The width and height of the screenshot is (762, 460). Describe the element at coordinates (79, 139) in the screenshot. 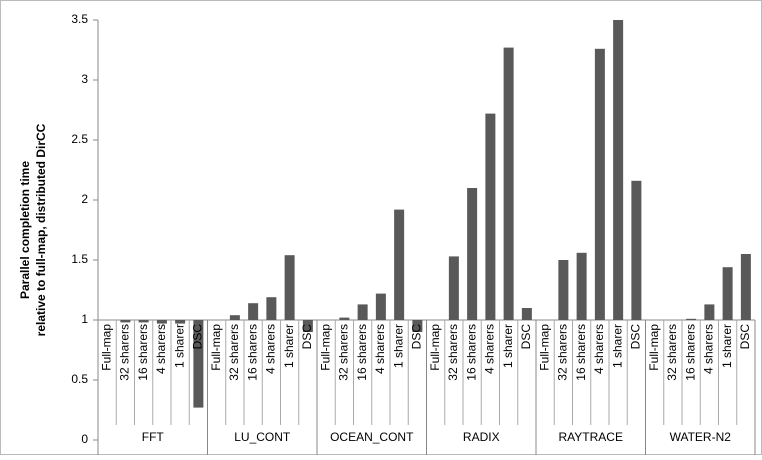

I see `y-tick-label: 2.5` at that location.